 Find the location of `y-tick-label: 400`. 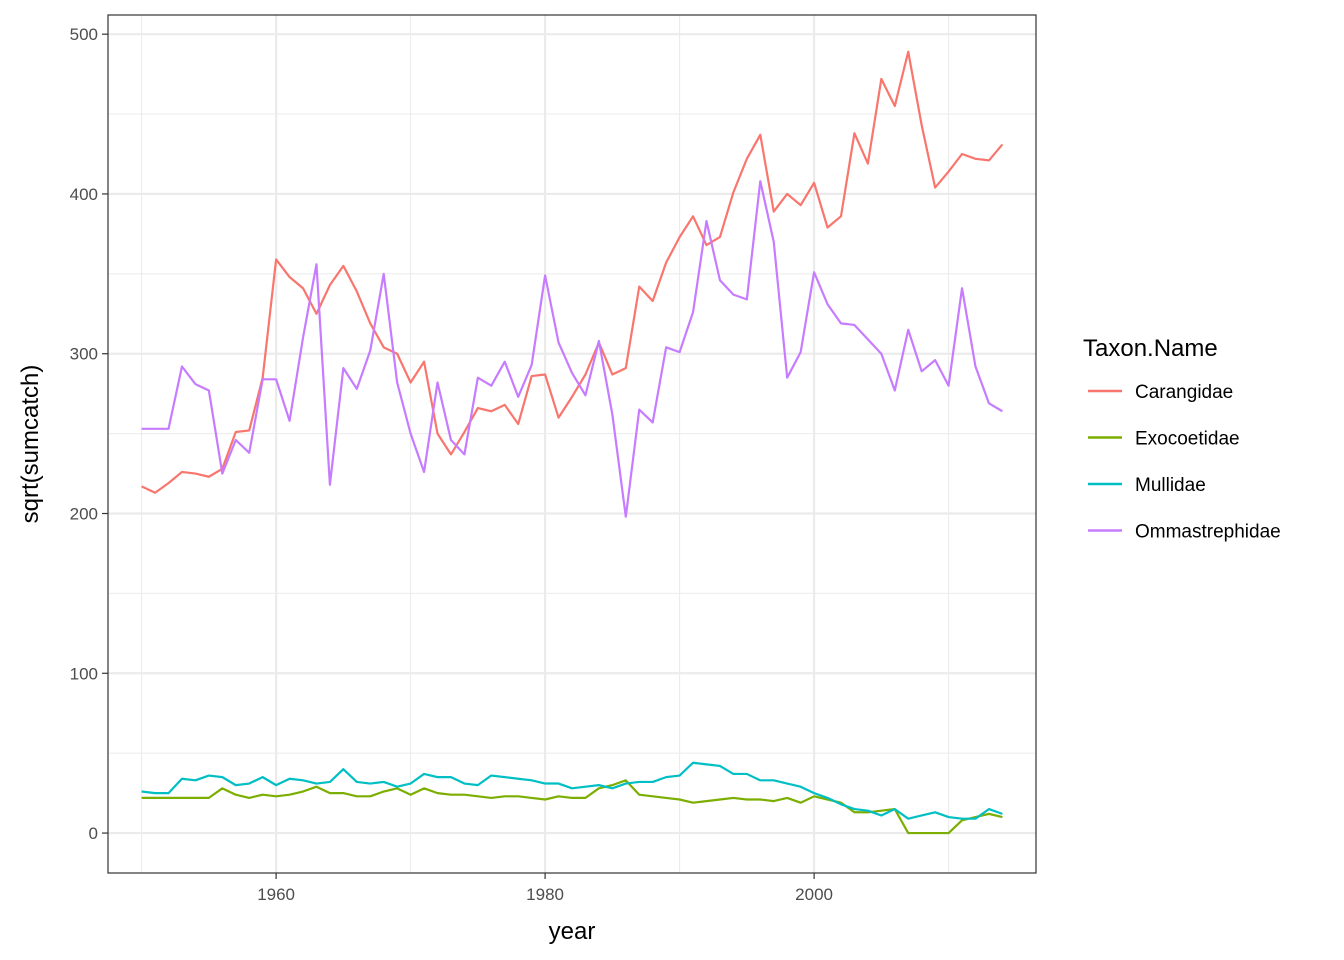

y-tick-label: 400 is located at coordinates (84, 194).